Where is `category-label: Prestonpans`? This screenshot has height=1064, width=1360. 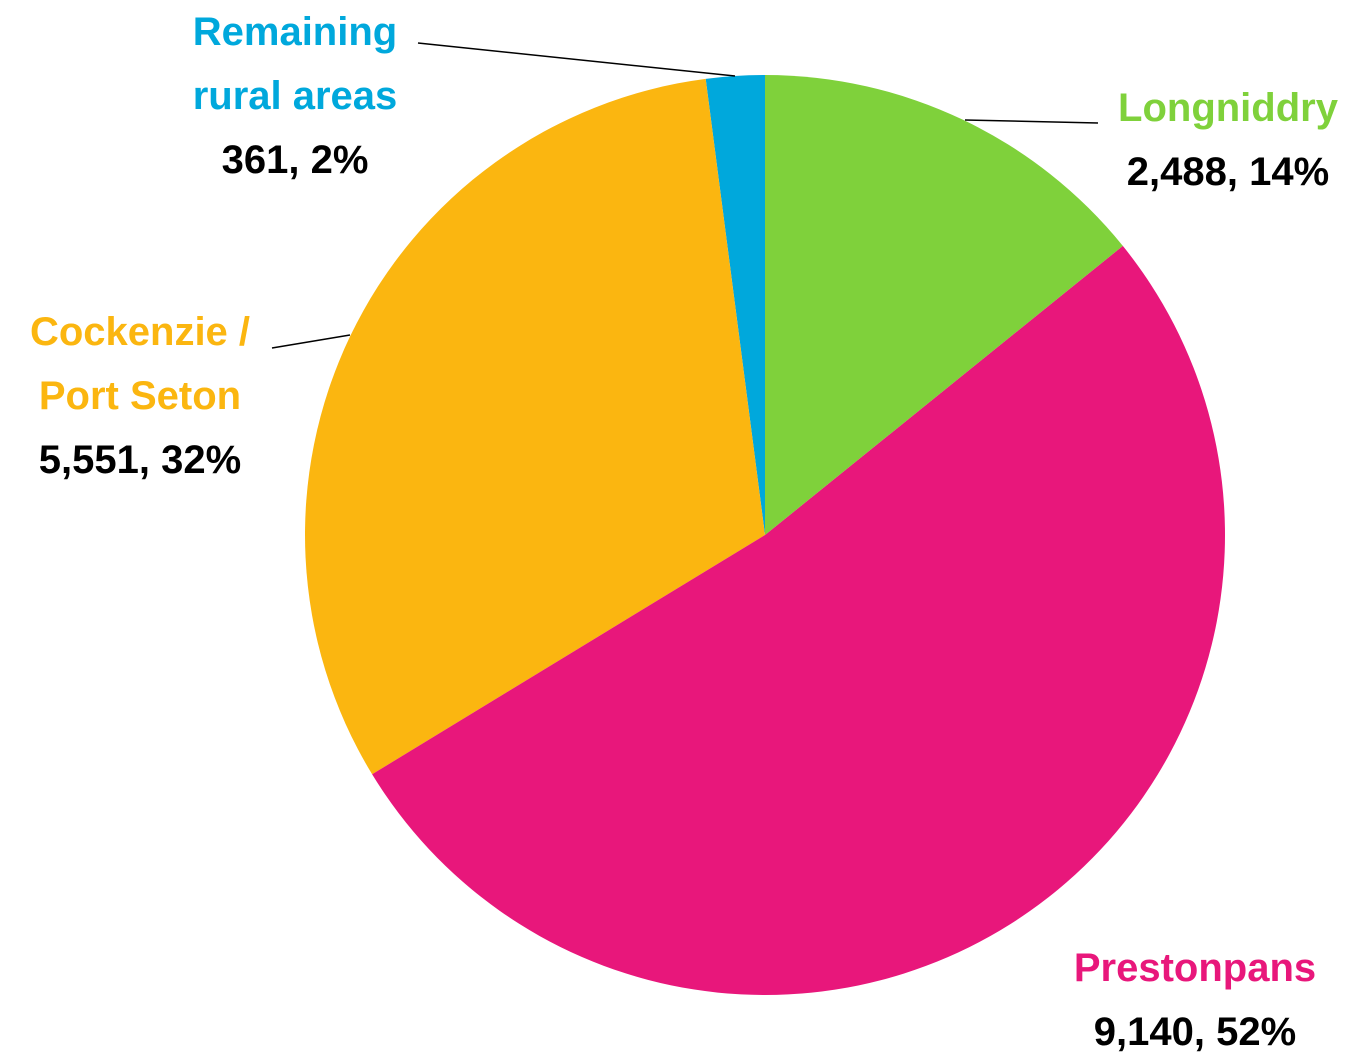
category-label: Prestonpans is located at coordinates (1195, 968).